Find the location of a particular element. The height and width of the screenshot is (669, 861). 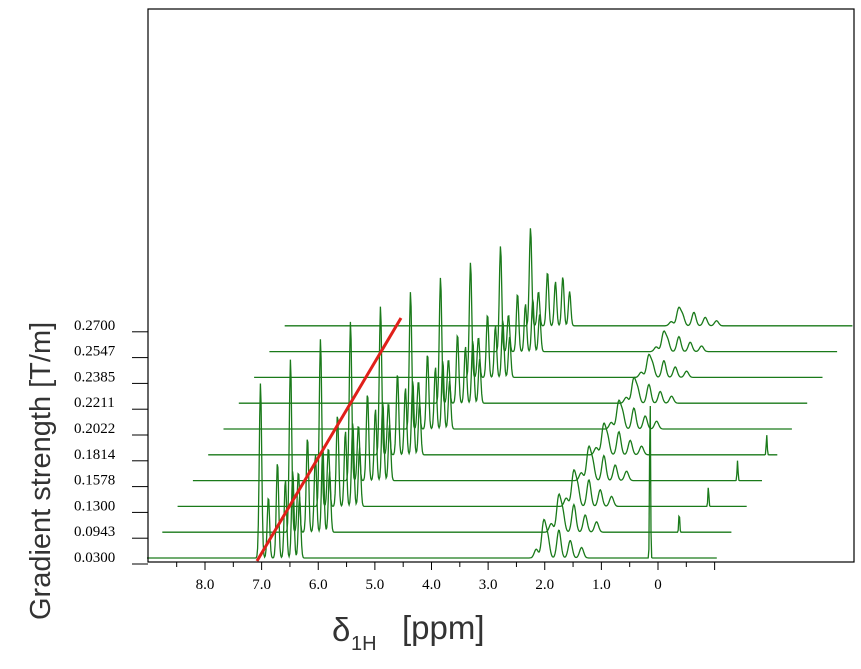

gradient-strength-label: 0.2022 is located at coordinates (94, 429).